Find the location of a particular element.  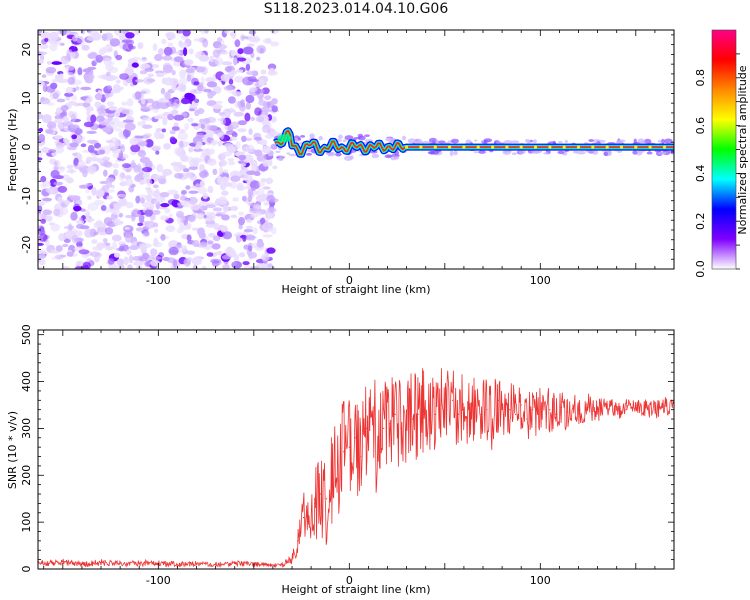

snr-y-tick-label: 100 is located at coordinates (26, 522).